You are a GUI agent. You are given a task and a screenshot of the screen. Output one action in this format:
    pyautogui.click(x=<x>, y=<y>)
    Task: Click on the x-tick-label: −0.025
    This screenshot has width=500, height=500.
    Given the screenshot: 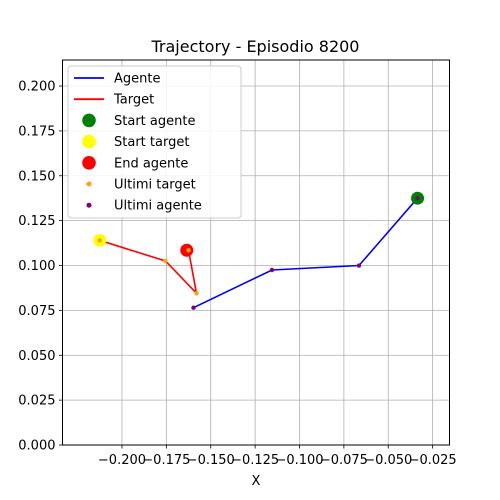 What is the action you would take?
    pyautogui.click(x=433, y=460)
    